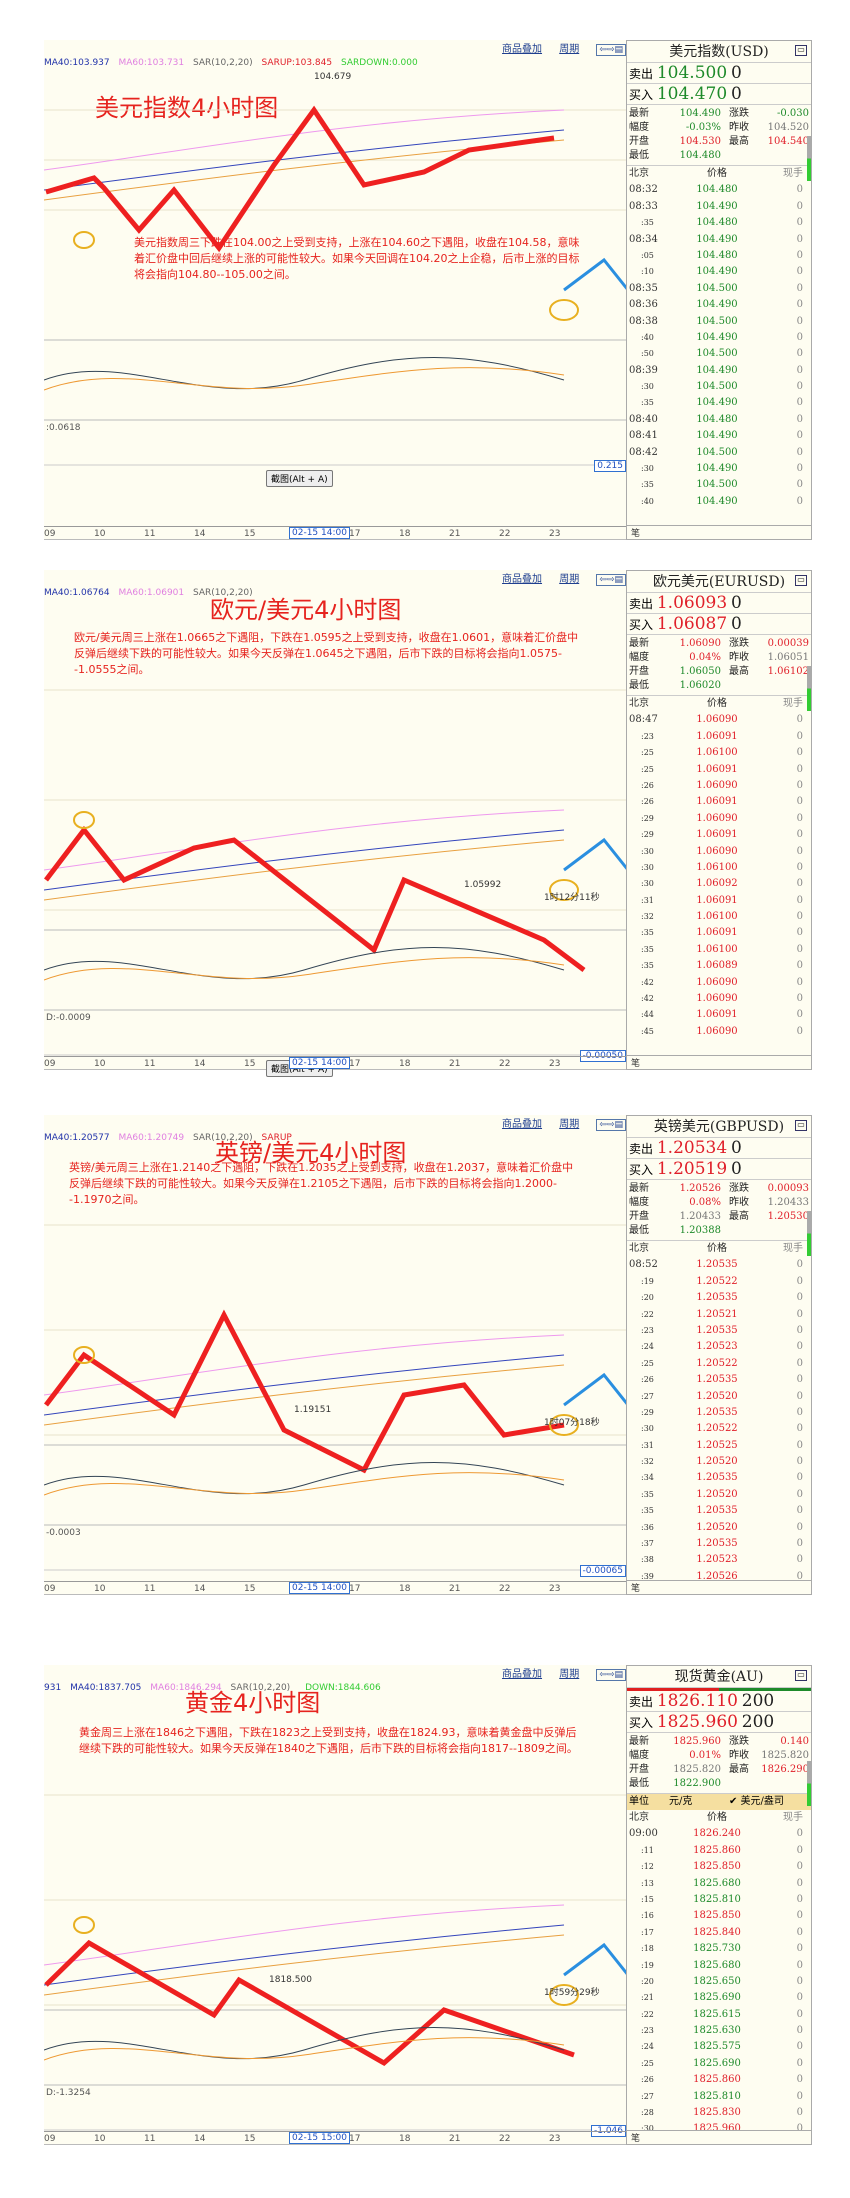  What do you see at coordinates (717, 1015) in the screenshot?
I see `tick-price: 1.06091` at bounding box center [717, 1015].